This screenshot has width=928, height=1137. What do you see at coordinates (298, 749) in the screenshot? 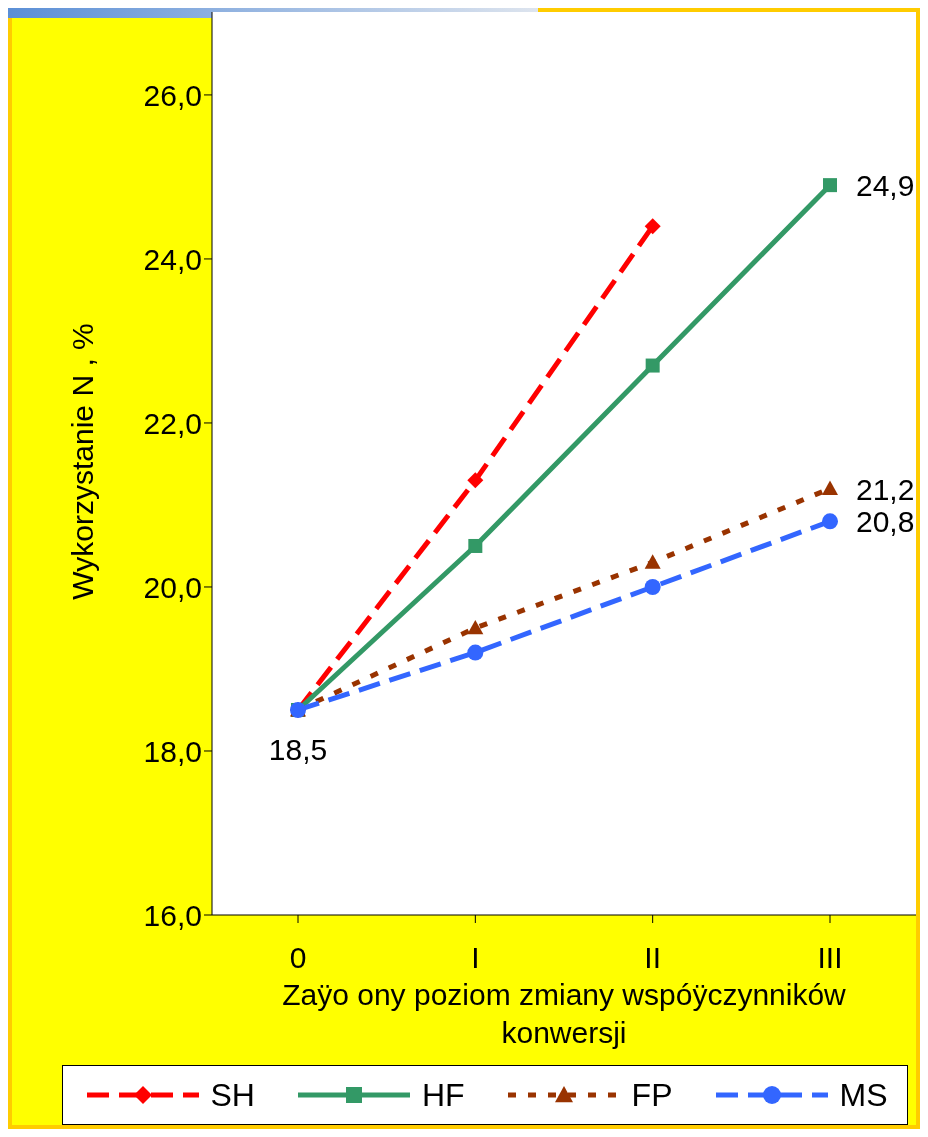
I see `data-label: 18,5` at bounding box center [298, 749].